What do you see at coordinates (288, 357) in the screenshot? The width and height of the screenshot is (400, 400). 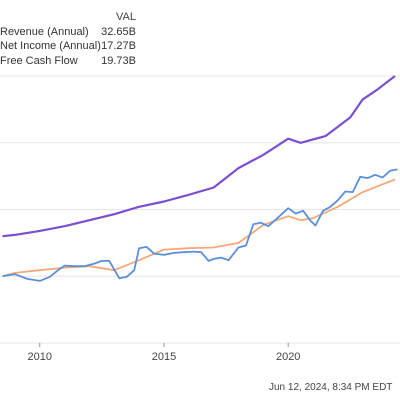 I see `x-tick-label: 2020` at bounding box center [288, 357].